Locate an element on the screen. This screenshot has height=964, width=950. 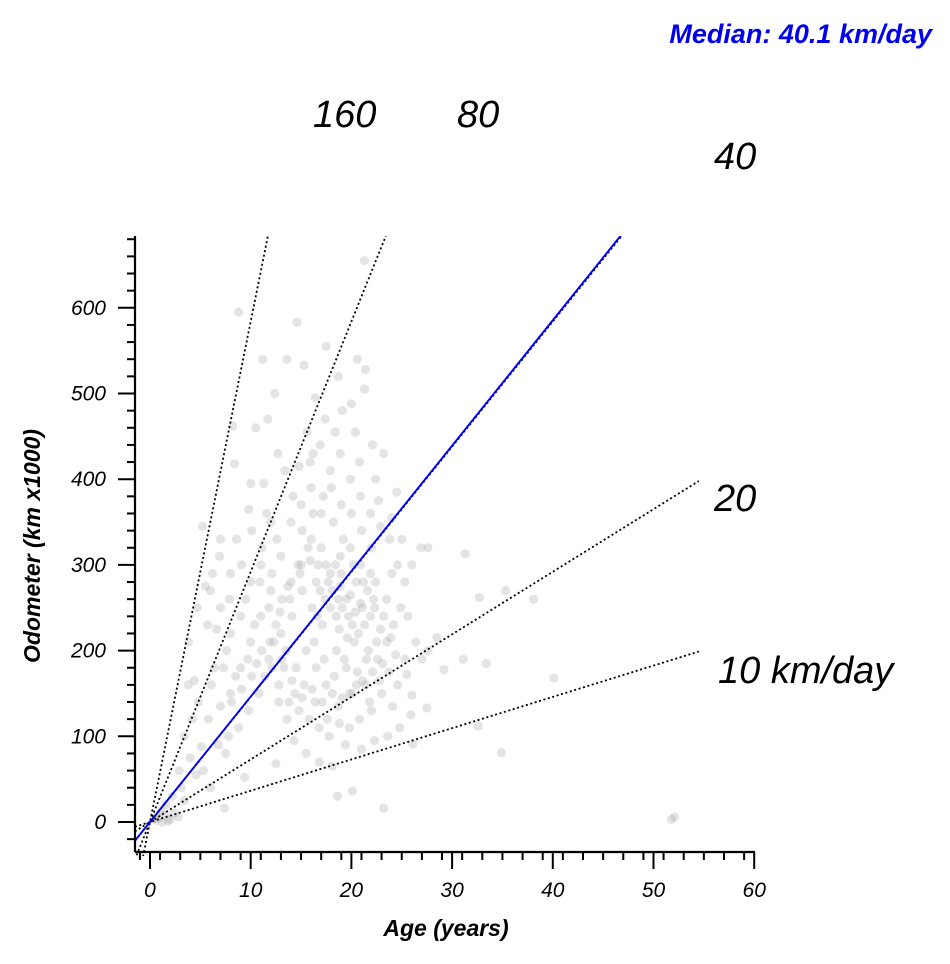
y-axis: 0 100 200 300 400 500 600 is located at coordinates (103, 544).